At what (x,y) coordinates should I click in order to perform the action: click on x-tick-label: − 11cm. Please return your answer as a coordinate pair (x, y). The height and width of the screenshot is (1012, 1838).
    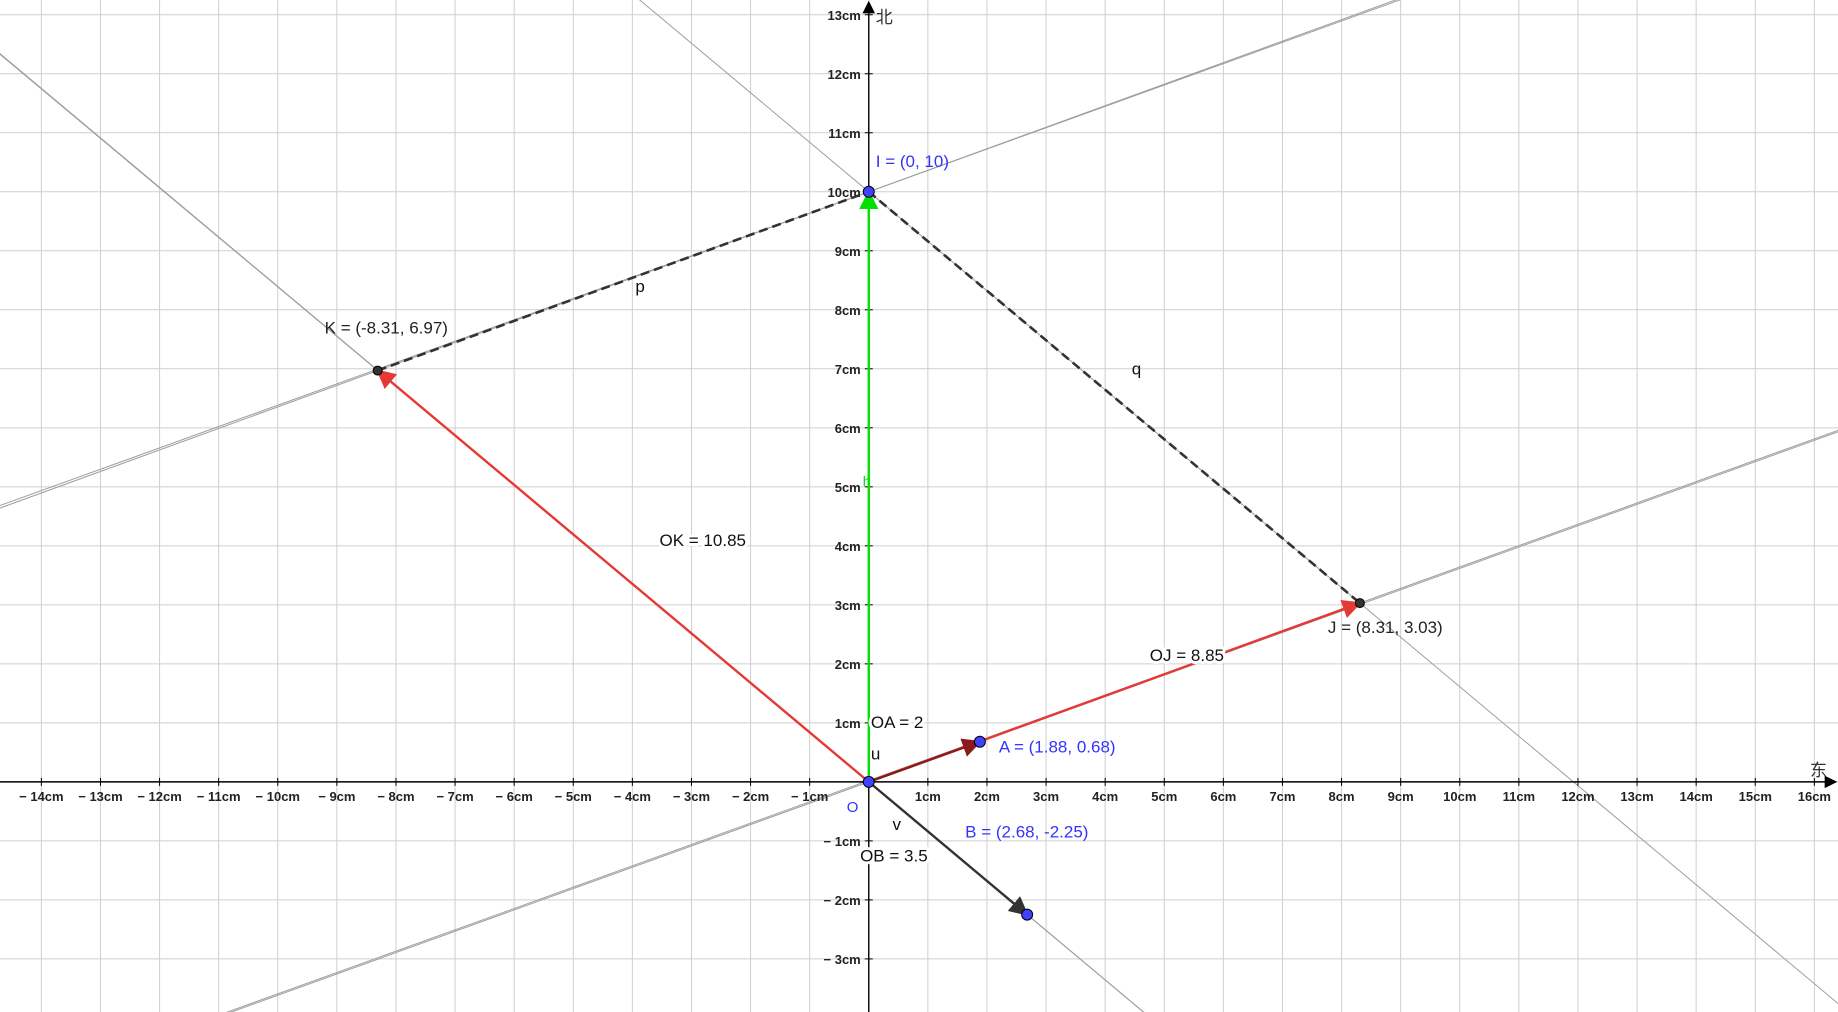
    Looking at the image, I should click on (219, 796).